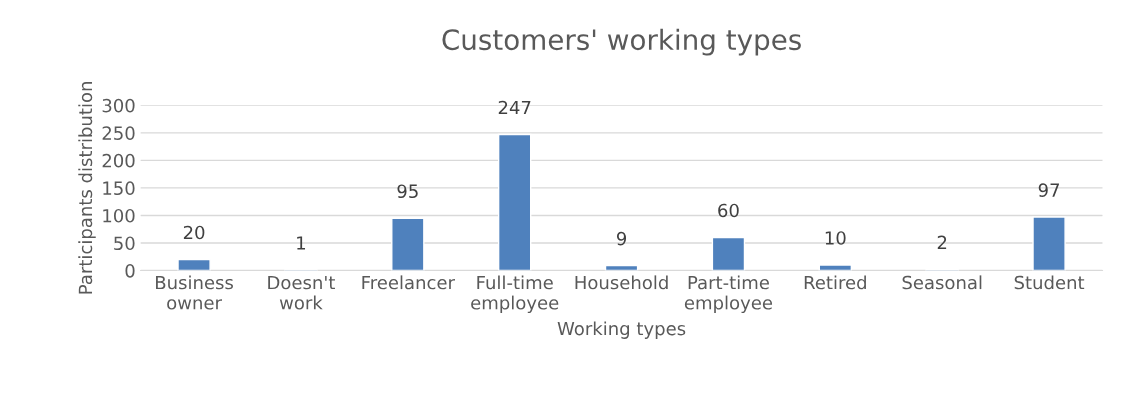  Describe the element at coordinates (407, 191) in the screenshot. I see `data-label: 95` at that location.